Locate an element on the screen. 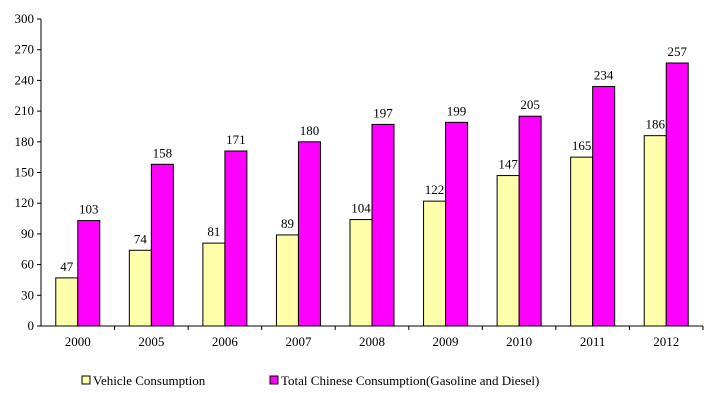 This screenshot has width=711, height=393. bar-vehicle-2005 is located at coordinates (140, 288).